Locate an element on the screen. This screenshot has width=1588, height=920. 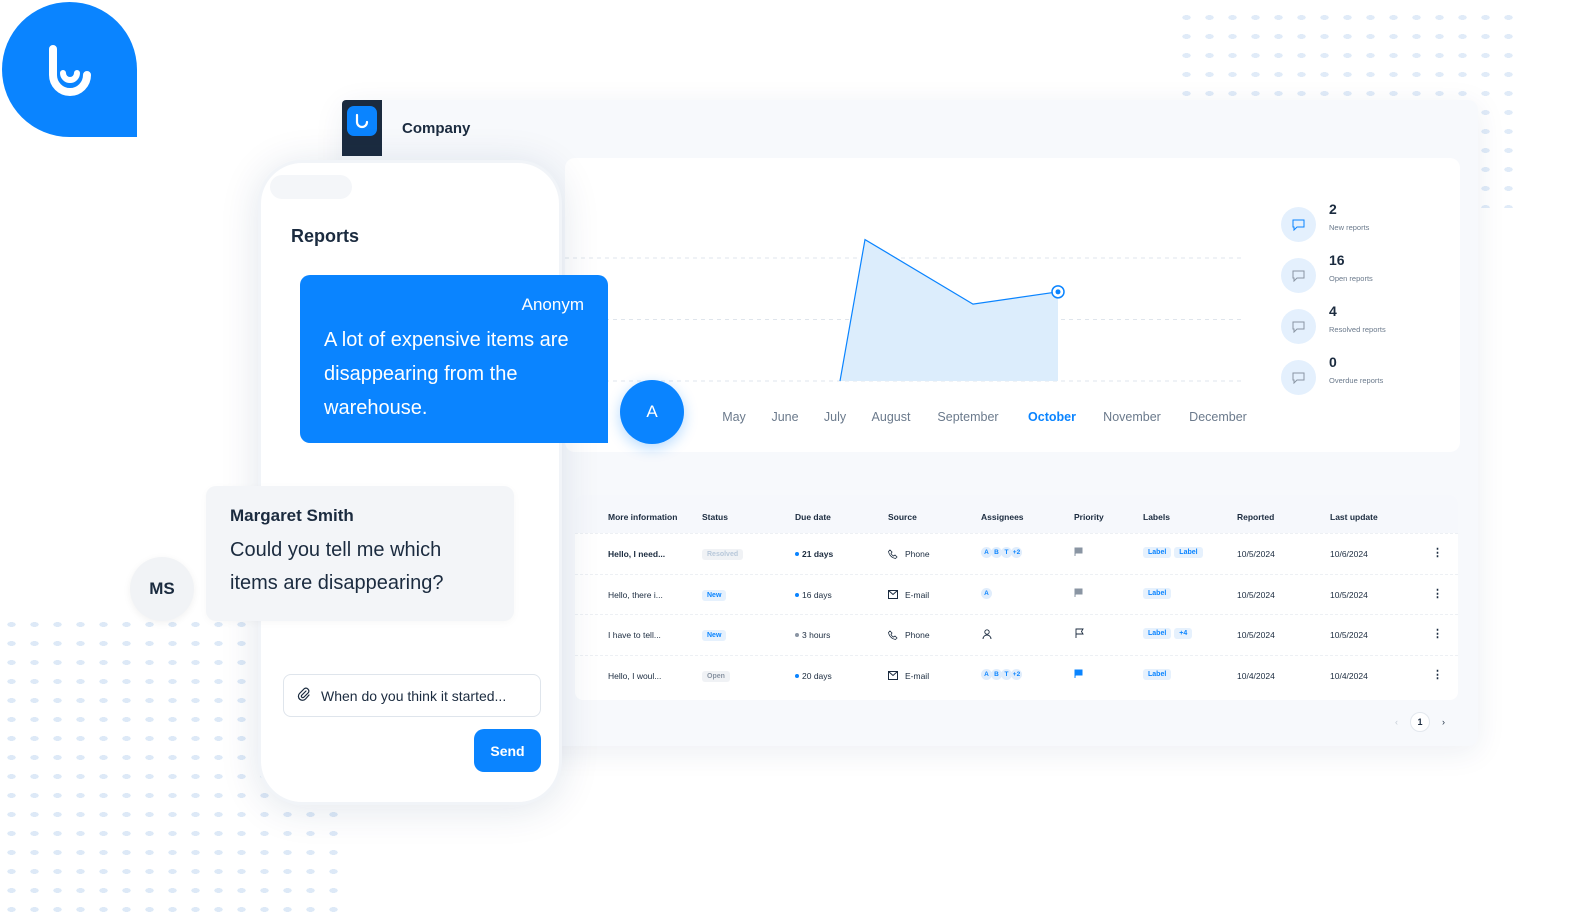
due-date: 16 days is located at coordinates (817, 594).